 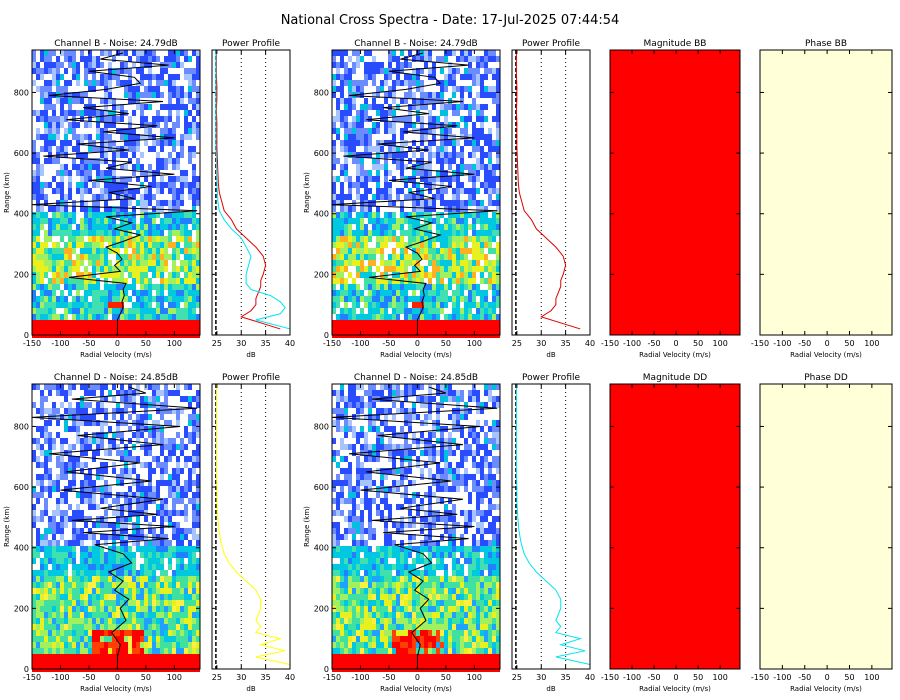 What do you see at coordinates (290, 677) in the screenshot?
I see `x-tick-label: 40` at bounding box center [290, 677].